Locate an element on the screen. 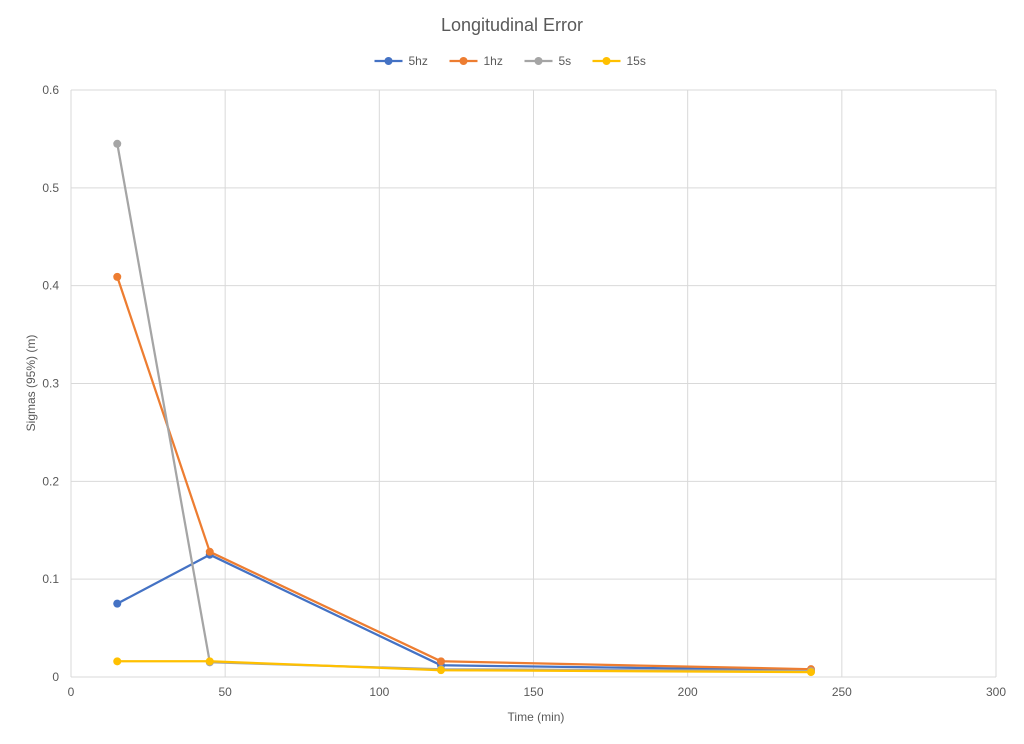  legend-item-5hz: 5hz is located at coordinates (401, 61).